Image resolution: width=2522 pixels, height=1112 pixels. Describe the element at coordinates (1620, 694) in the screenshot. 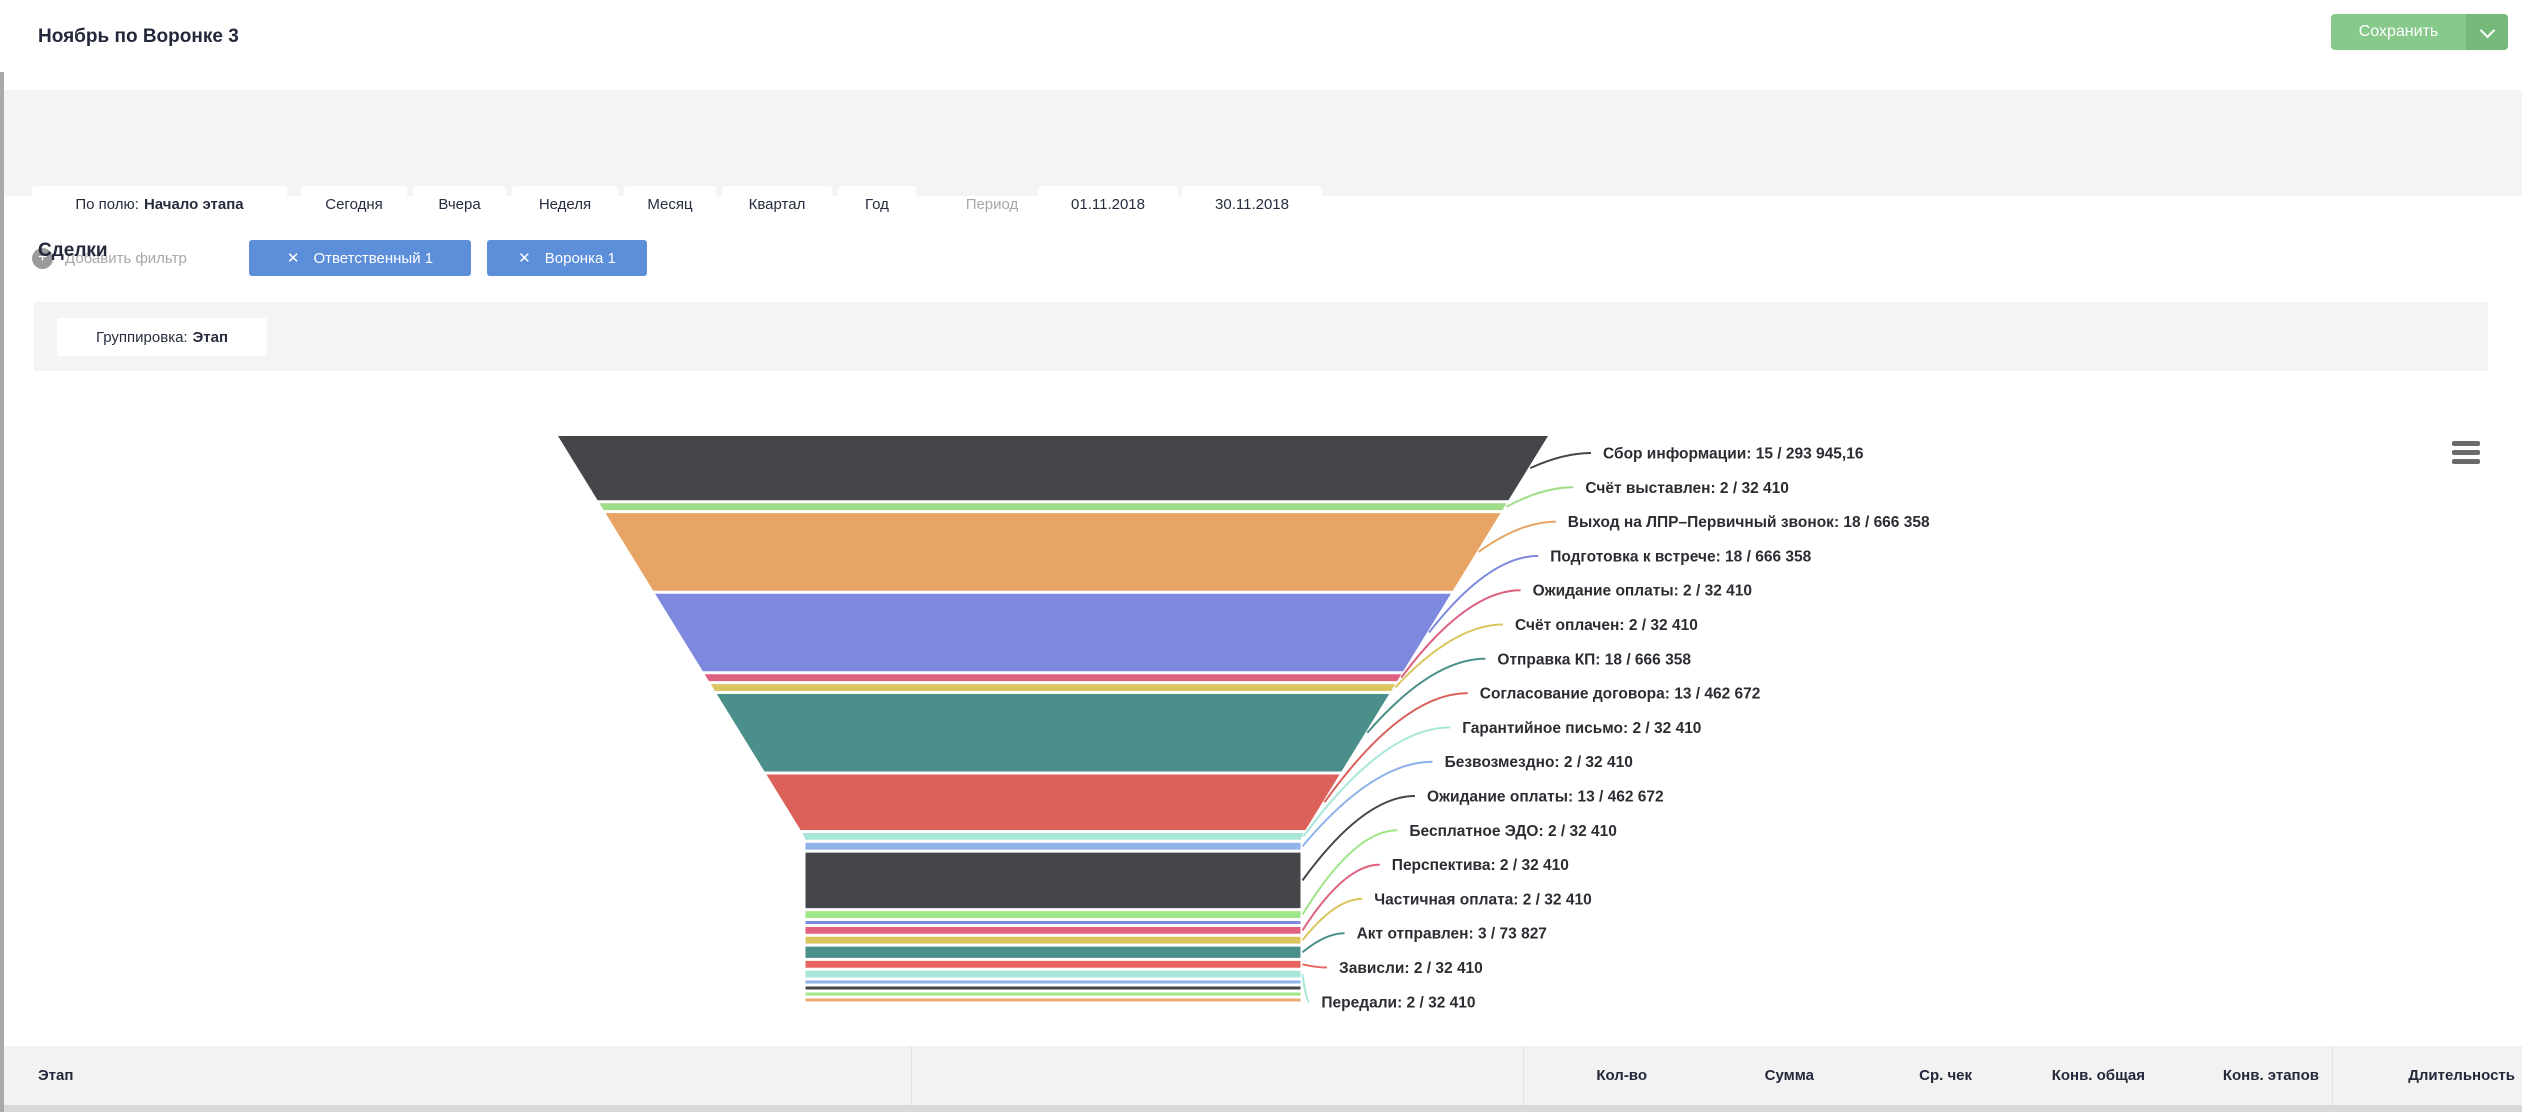

I see `funnel-stage-label: Согласование договора: 13 / 462 672` at that location.